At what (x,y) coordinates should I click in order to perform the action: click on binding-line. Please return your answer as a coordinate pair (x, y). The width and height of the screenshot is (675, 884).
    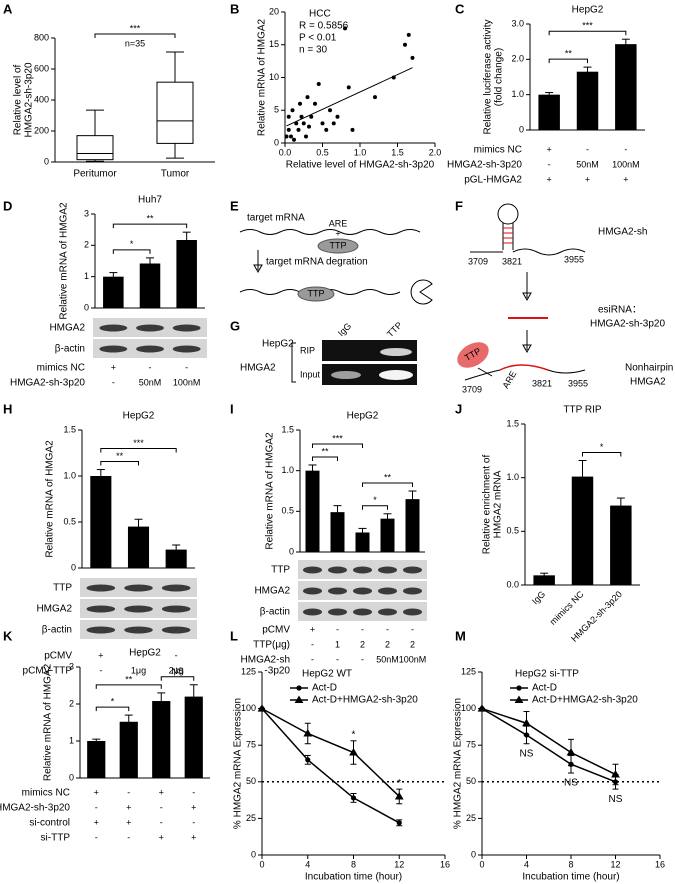
    Looking at the image, I should click on (485, 372).